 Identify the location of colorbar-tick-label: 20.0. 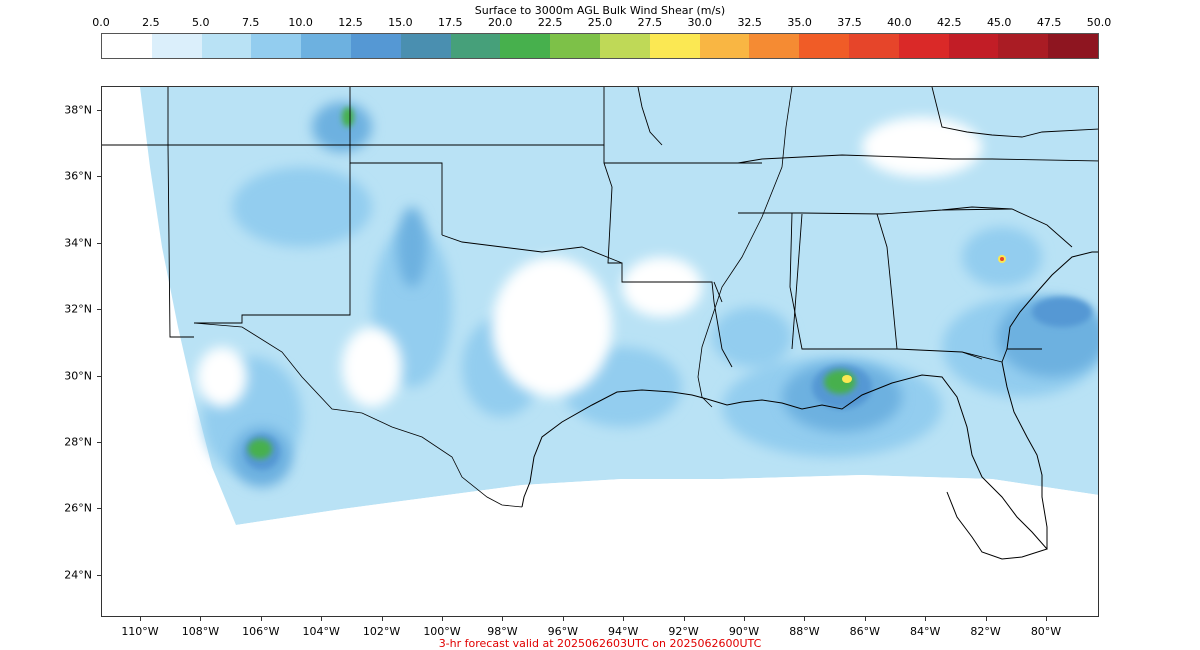
(500, 22).